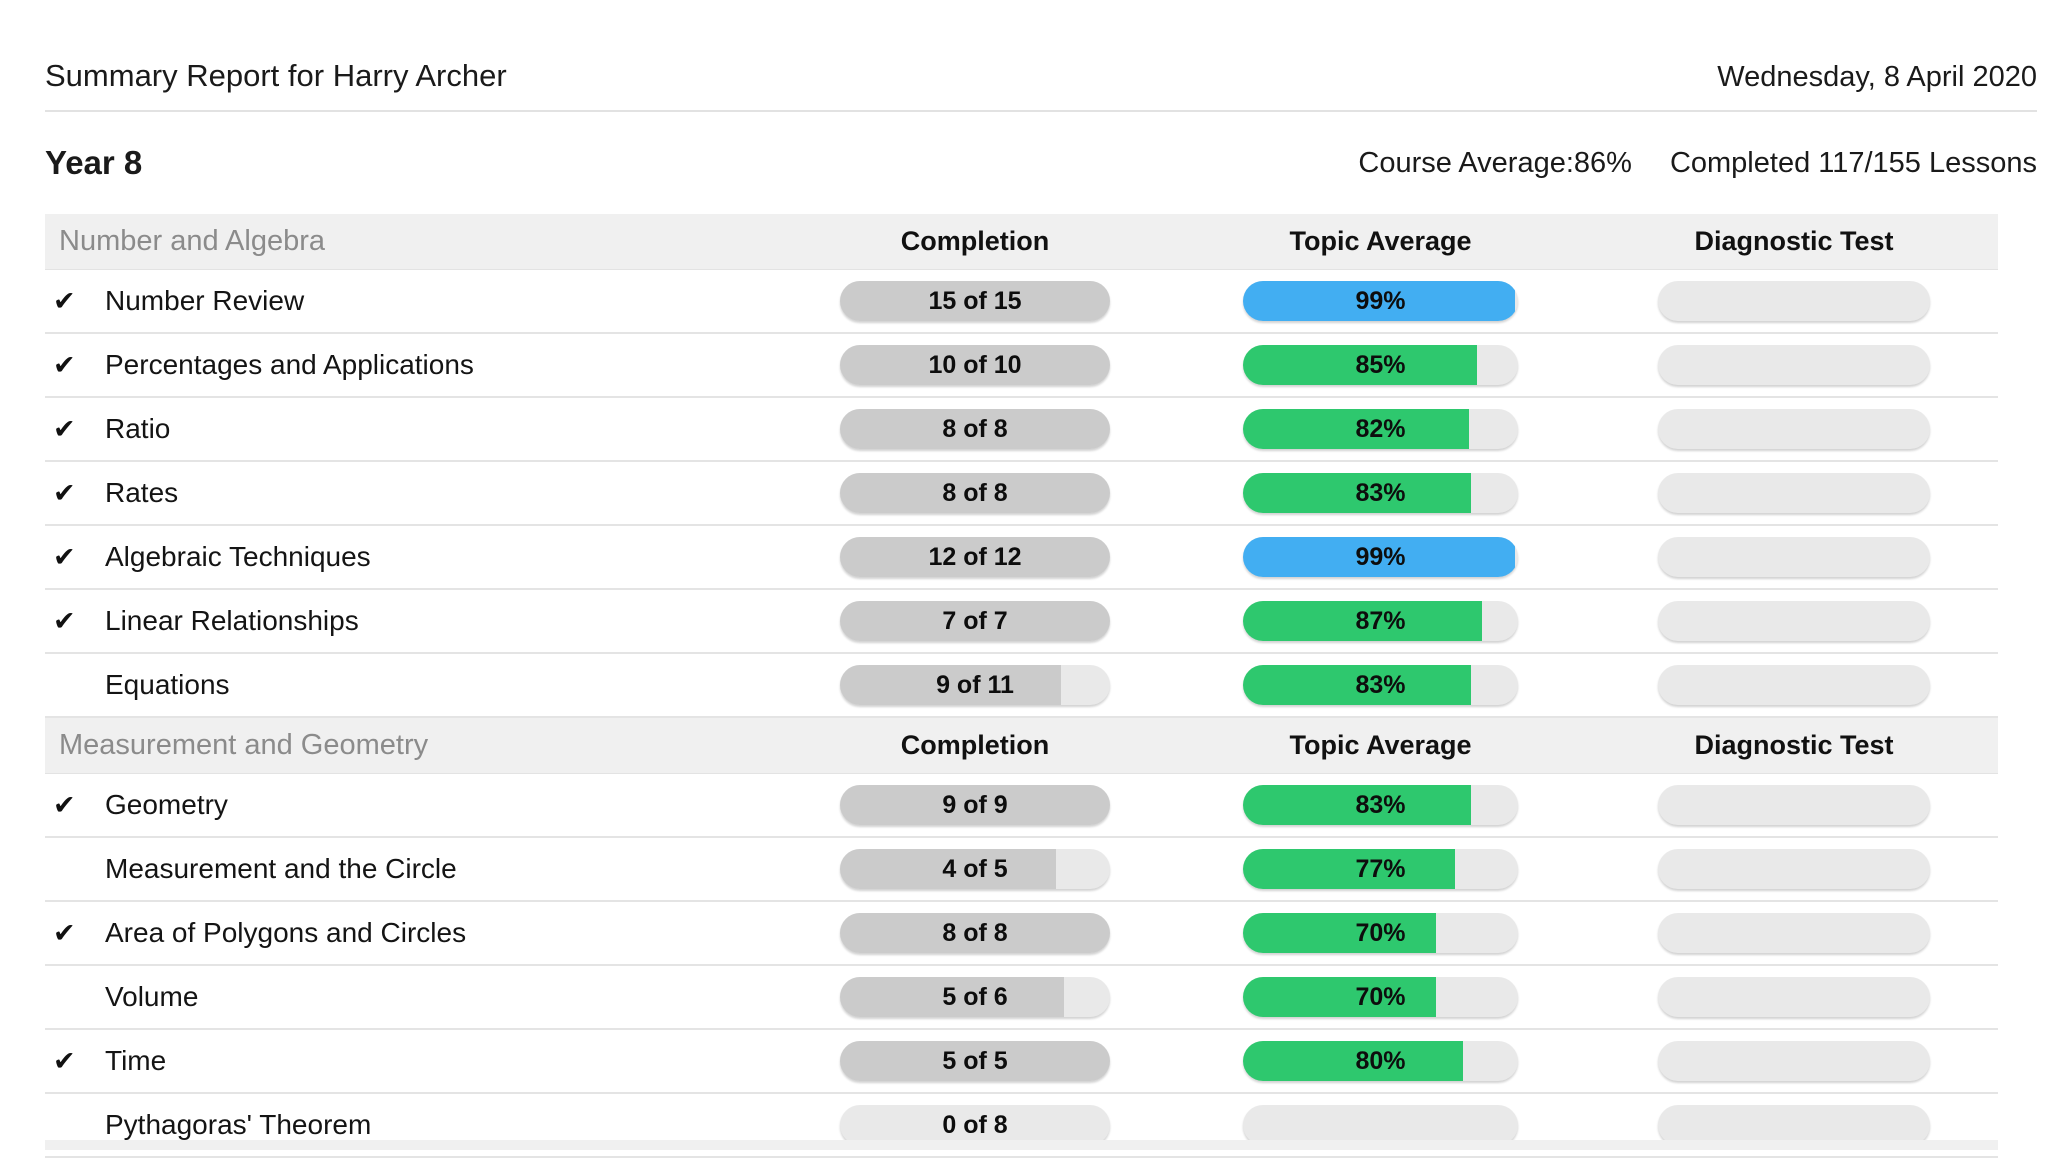  What do you see at coordinates (1021, 1145) in the screenshot?
I see `next-section-bar-partial` at bounding box center [1021, 1145].